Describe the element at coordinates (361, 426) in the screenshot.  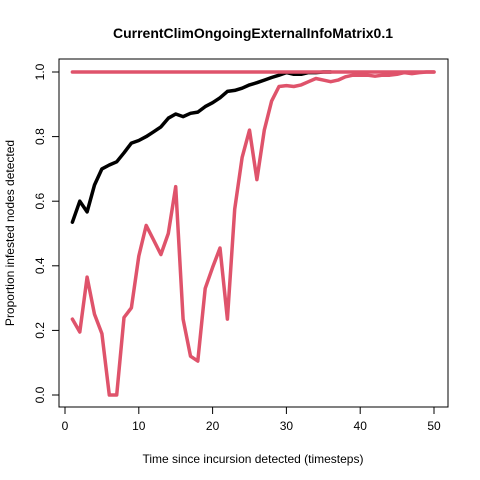
I see `x-tick-label: 40` at that location.